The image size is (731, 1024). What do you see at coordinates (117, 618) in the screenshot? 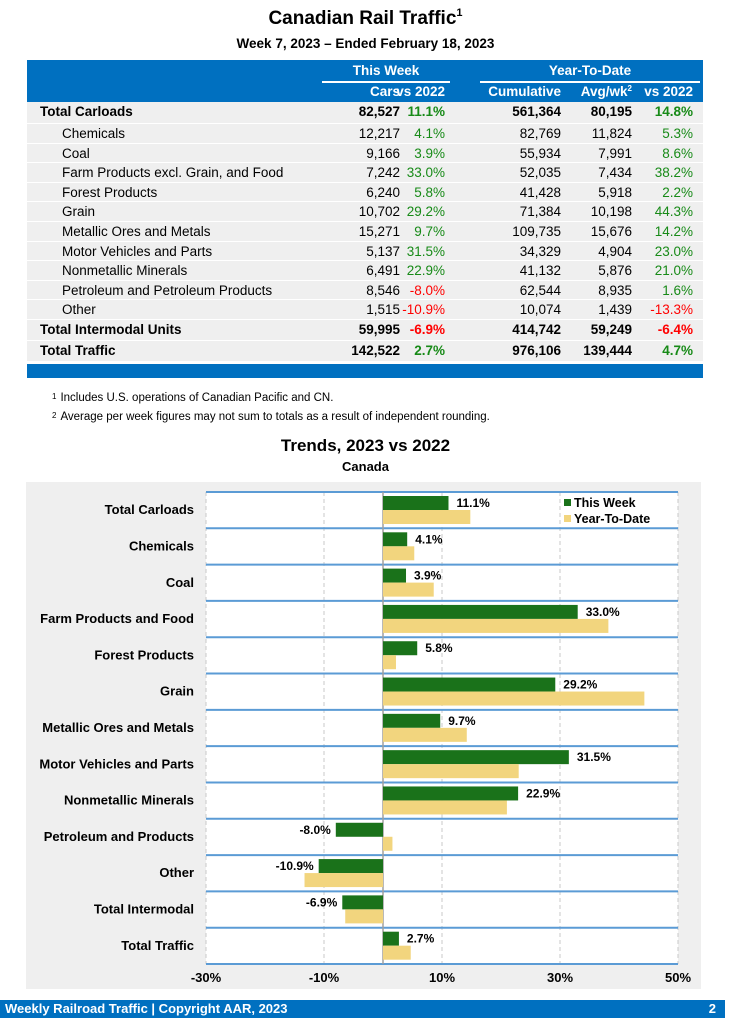
I see `category-label: Farm Products and Food` at bounding box center [117, 618].